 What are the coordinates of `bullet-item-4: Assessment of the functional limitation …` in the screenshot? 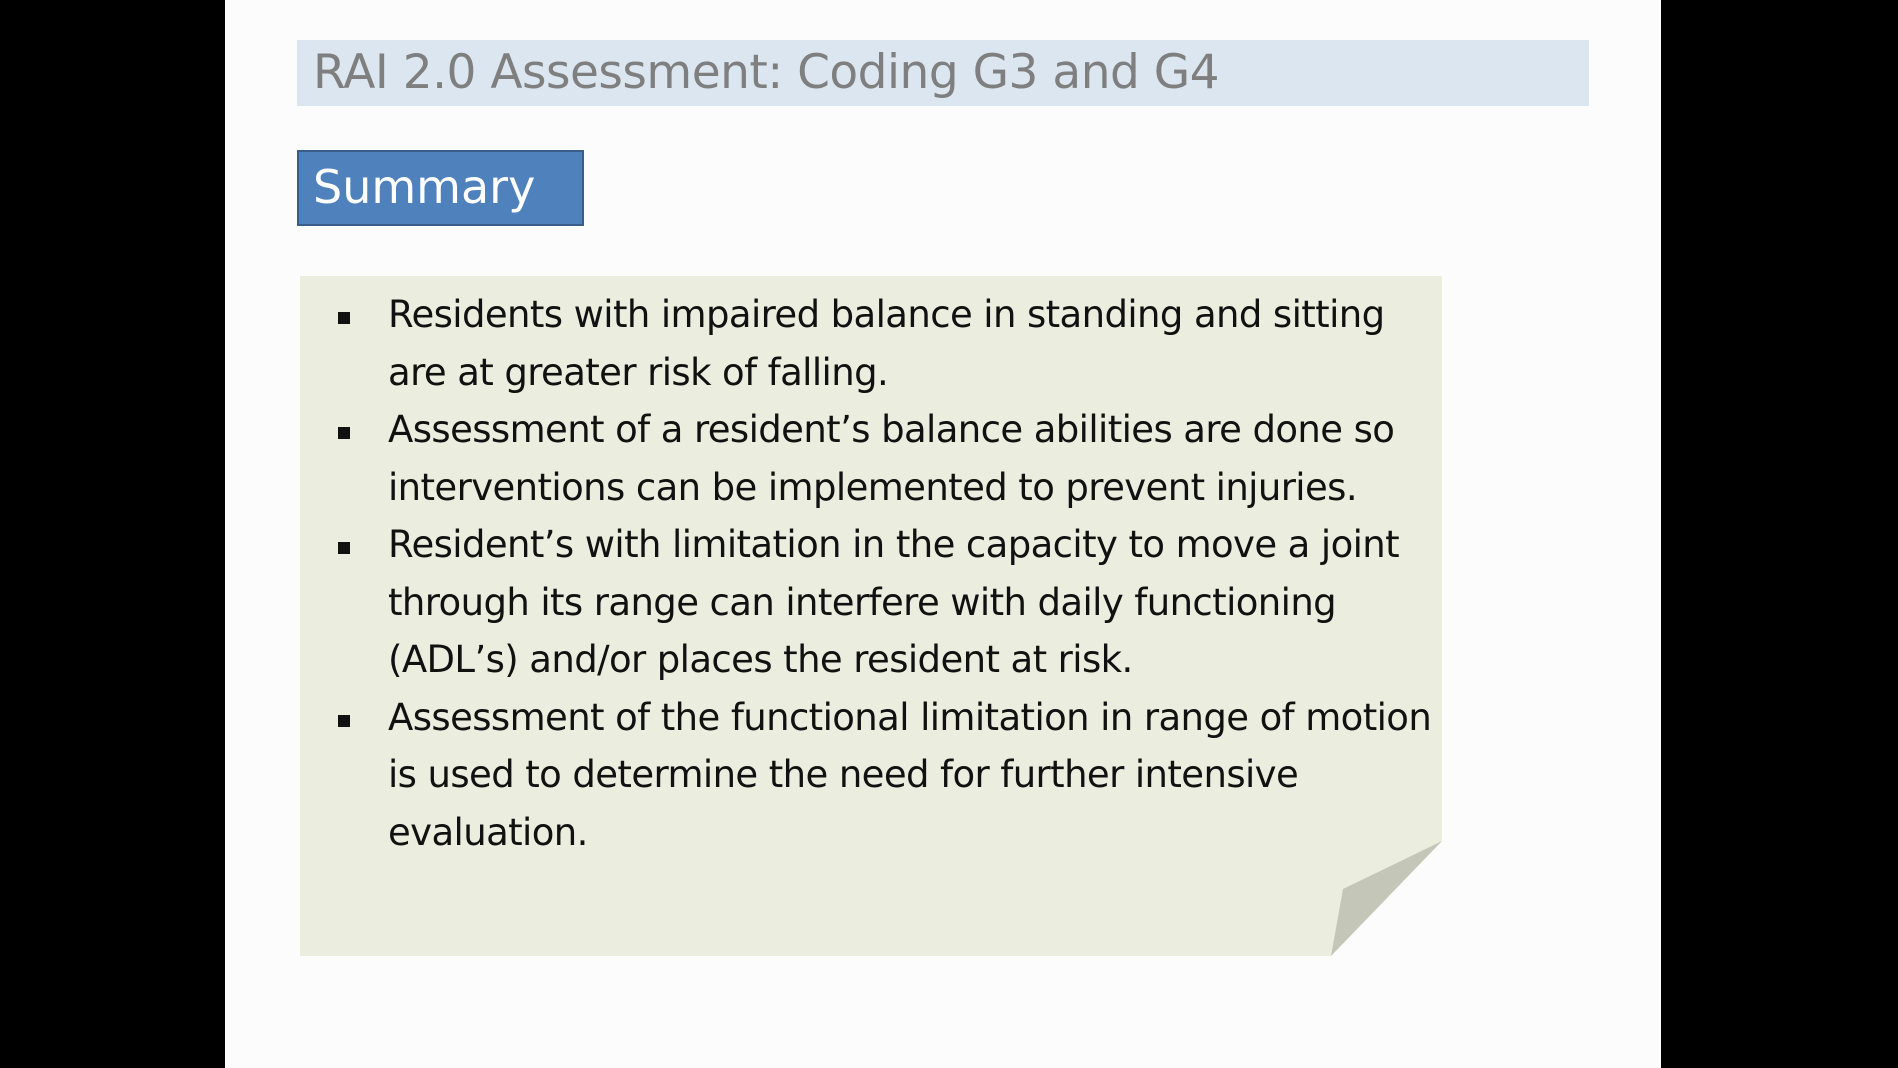 It's located at (888, 775).